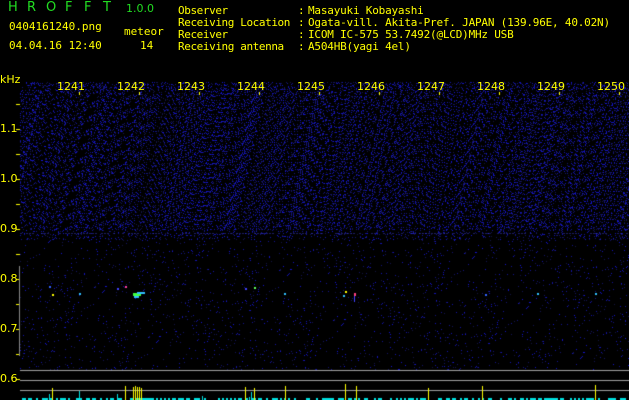 The width and height of the screenshot is (629, 400). I want to click on x-tick-label: 1246, so click(371, 86).